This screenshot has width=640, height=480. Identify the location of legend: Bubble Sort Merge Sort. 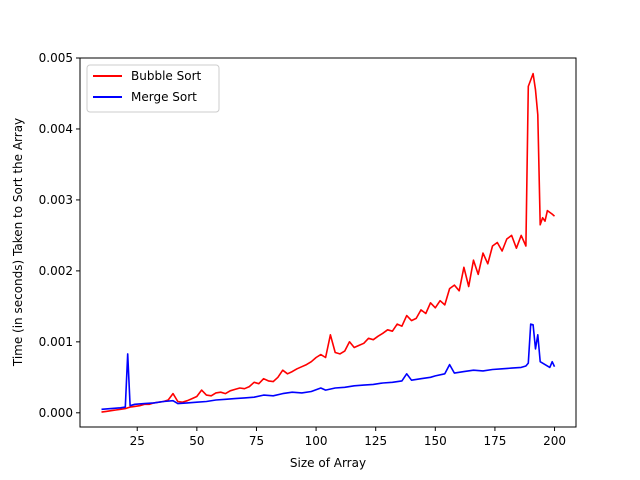
(153, 88).